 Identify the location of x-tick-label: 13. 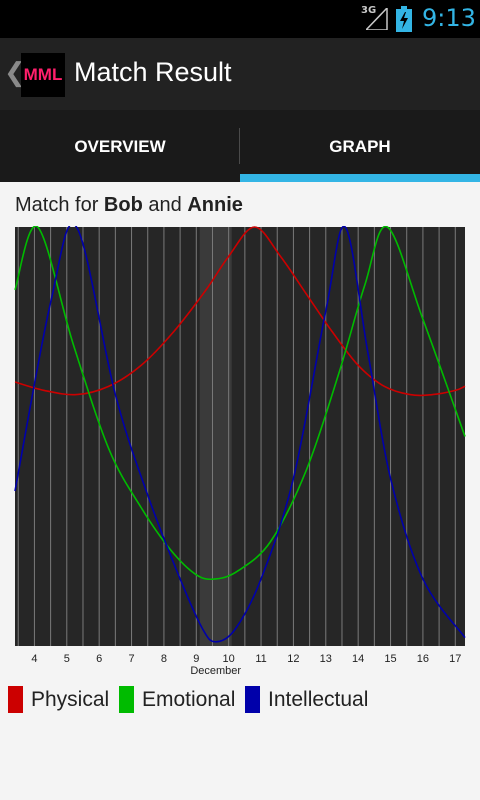
(326, 659).